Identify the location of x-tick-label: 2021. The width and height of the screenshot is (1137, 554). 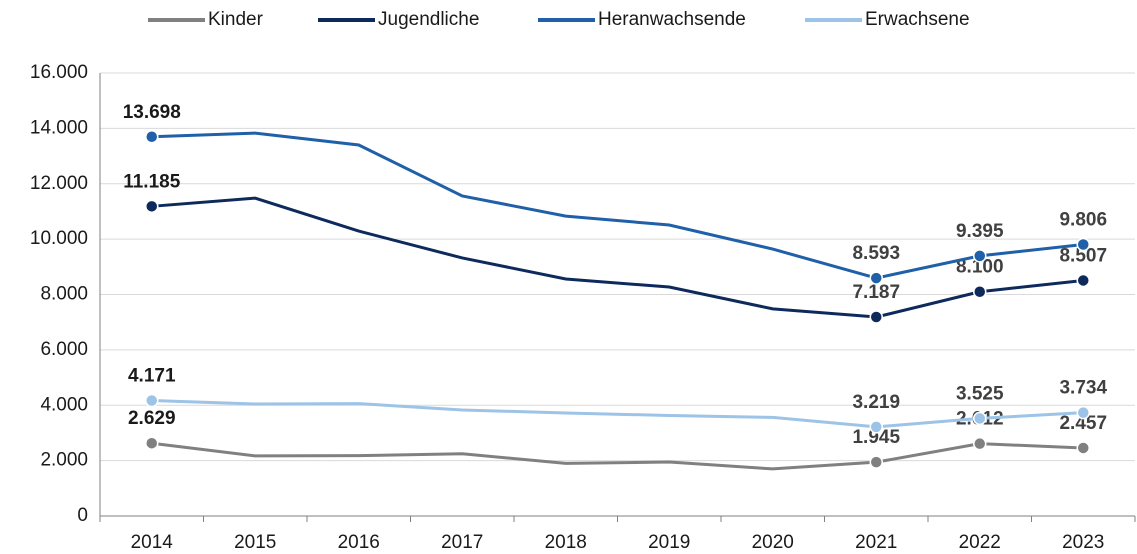
(876, 542).